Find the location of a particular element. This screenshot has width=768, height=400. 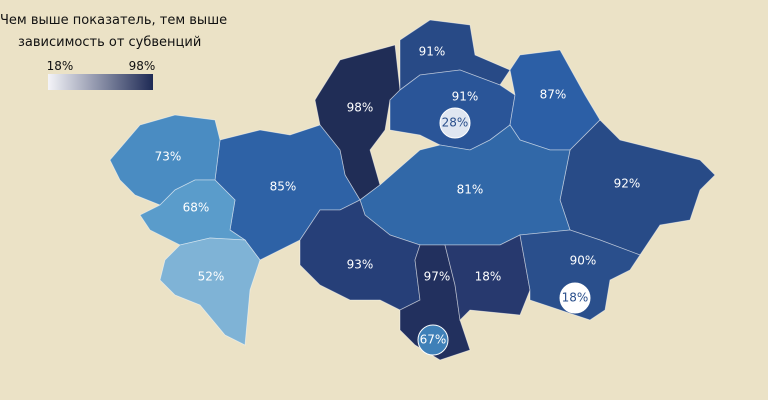

region-label: 52% is located at coordinates (211, 277).